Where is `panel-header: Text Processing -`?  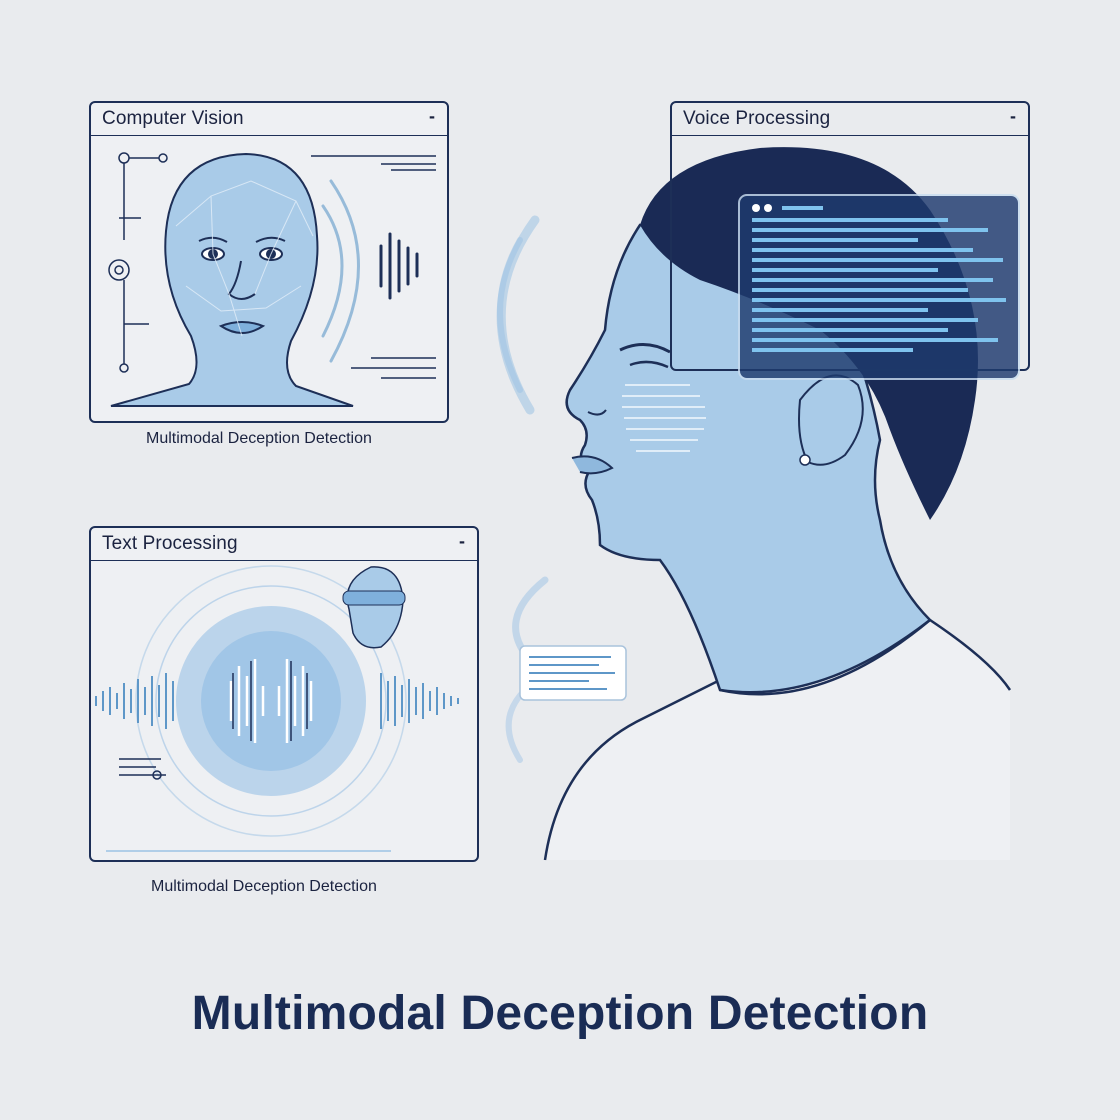
panel-header: Text Processing - is located at coordinates (284, 544).